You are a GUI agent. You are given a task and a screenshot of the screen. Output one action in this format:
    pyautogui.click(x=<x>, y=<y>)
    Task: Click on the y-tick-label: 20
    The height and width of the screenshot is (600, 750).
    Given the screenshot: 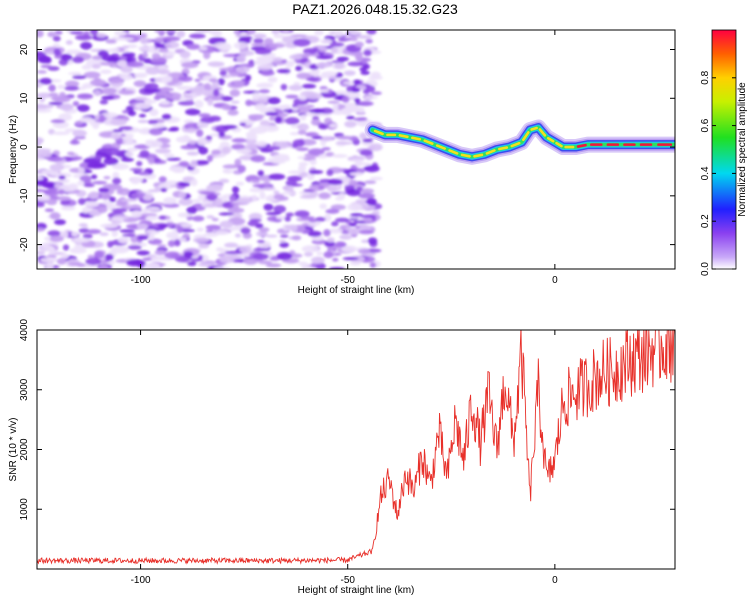 What is the action you would take?
    pyautogui.click(x=24, y=50)
    